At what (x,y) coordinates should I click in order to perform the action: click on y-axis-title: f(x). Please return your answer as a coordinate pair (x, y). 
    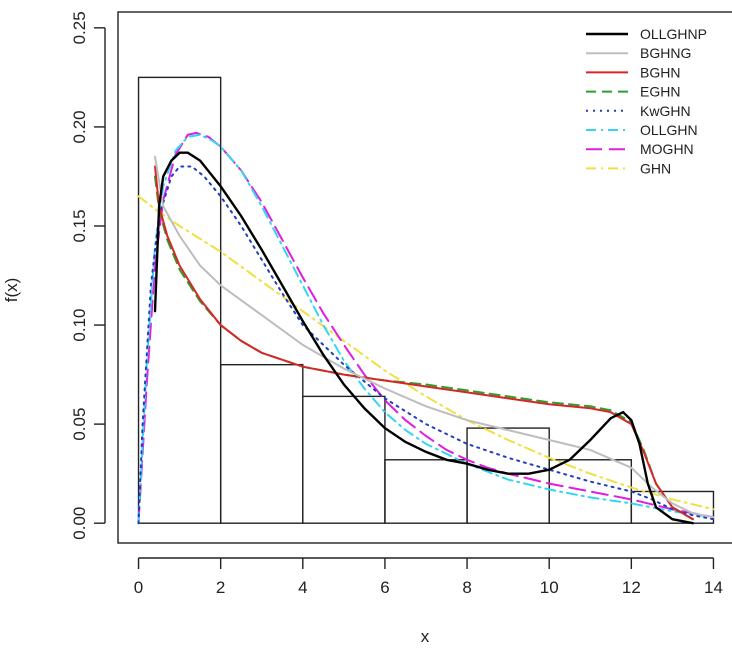
    Looking at the image, I should click on (11, 290).